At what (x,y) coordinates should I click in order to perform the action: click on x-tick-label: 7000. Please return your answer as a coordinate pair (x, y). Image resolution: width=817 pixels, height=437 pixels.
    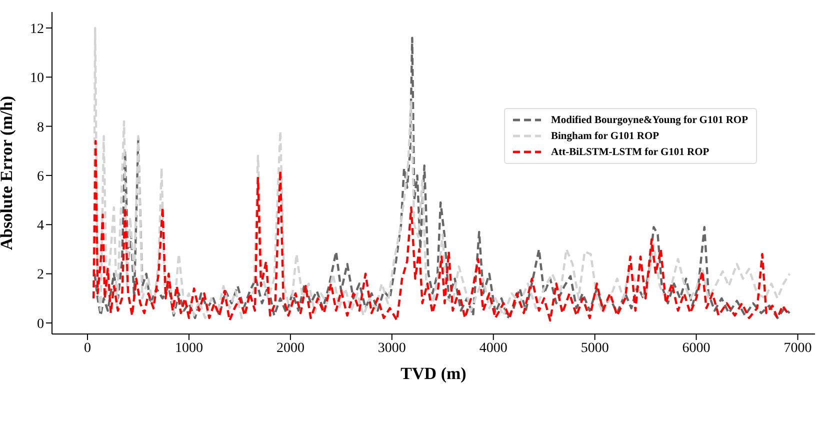
    Looking at the image, I should click on (798, 348).